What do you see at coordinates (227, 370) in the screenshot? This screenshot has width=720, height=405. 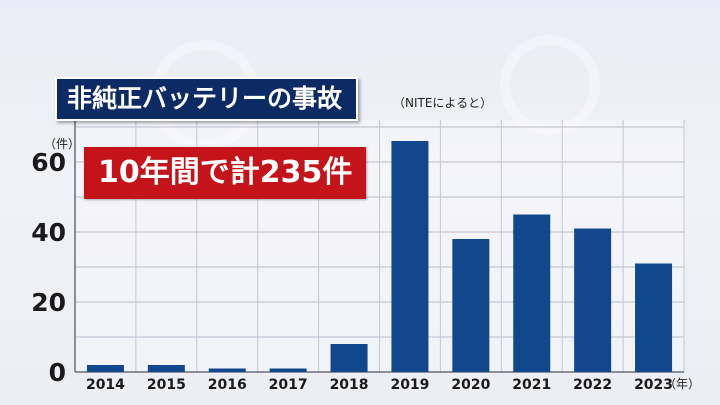 I see `bar-2016` at bounding box center [227, 370].